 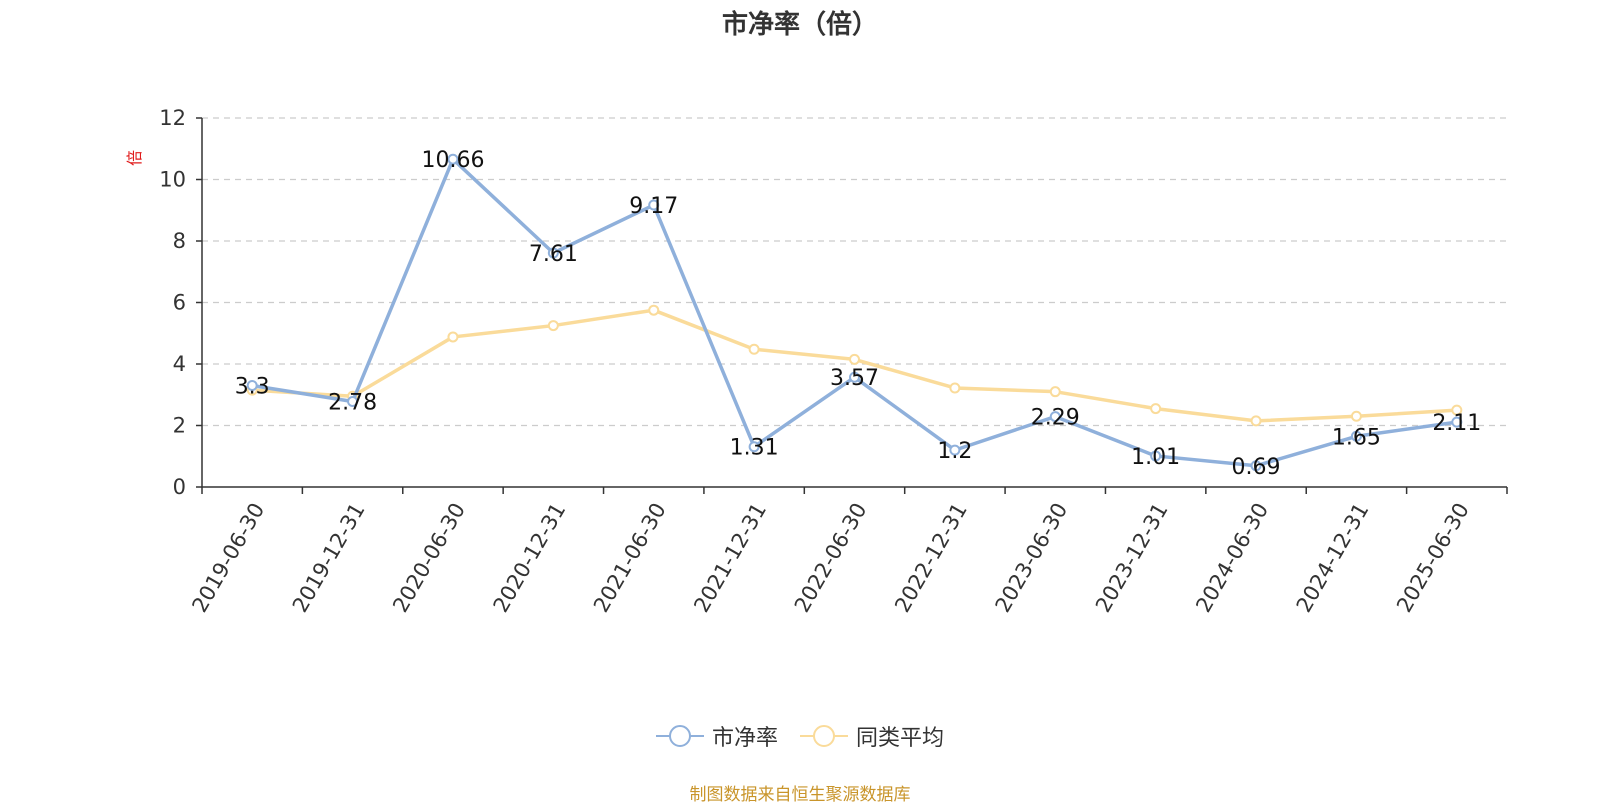 I want to click on data-label: 2.78, so click(x=352, y=403).